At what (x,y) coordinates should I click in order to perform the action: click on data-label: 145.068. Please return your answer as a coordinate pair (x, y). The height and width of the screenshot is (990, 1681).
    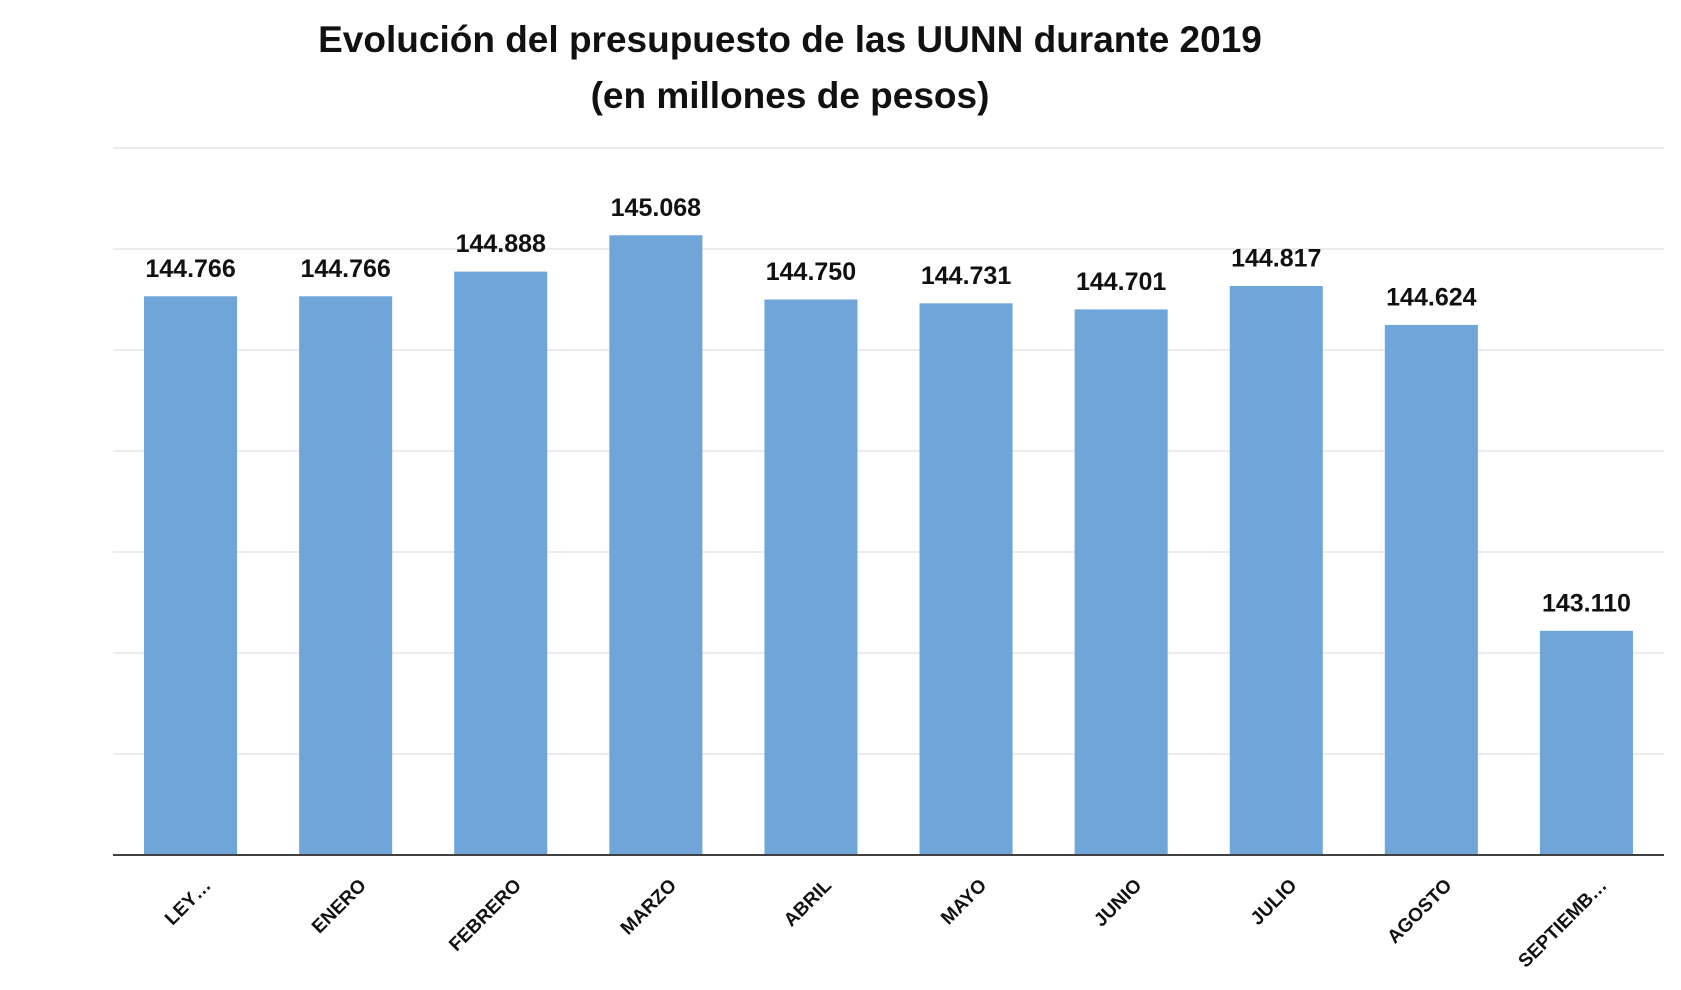
    Looking at the image, I should click on (656, 208).